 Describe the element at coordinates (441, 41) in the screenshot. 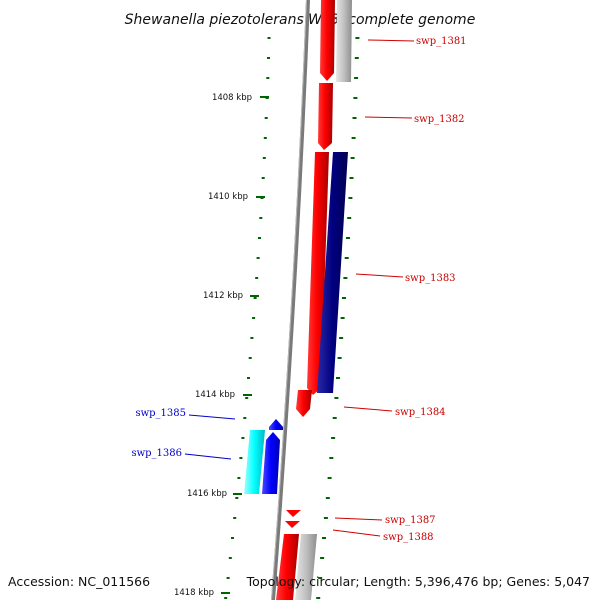

I see `gene-label-swp_1381: swp_1381` at that location.